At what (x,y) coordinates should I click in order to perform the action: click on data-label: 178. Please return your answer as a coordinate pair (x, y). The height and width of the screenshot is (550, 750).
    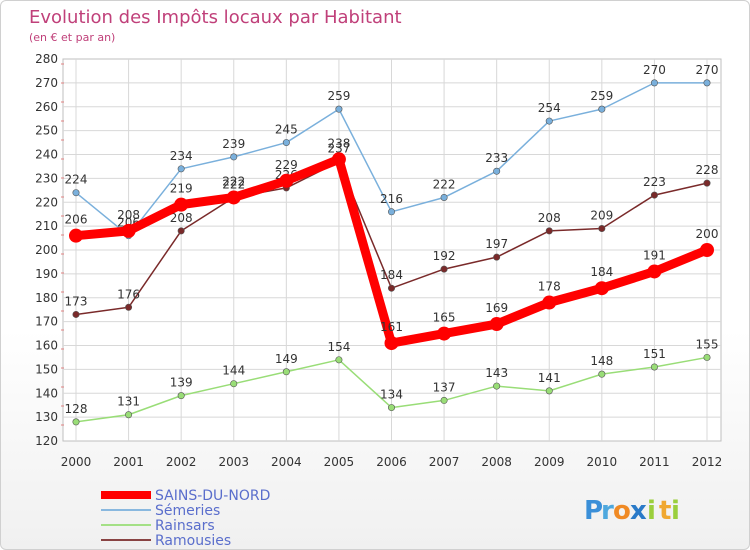
    Looking at the image, I should click on (549, 287).